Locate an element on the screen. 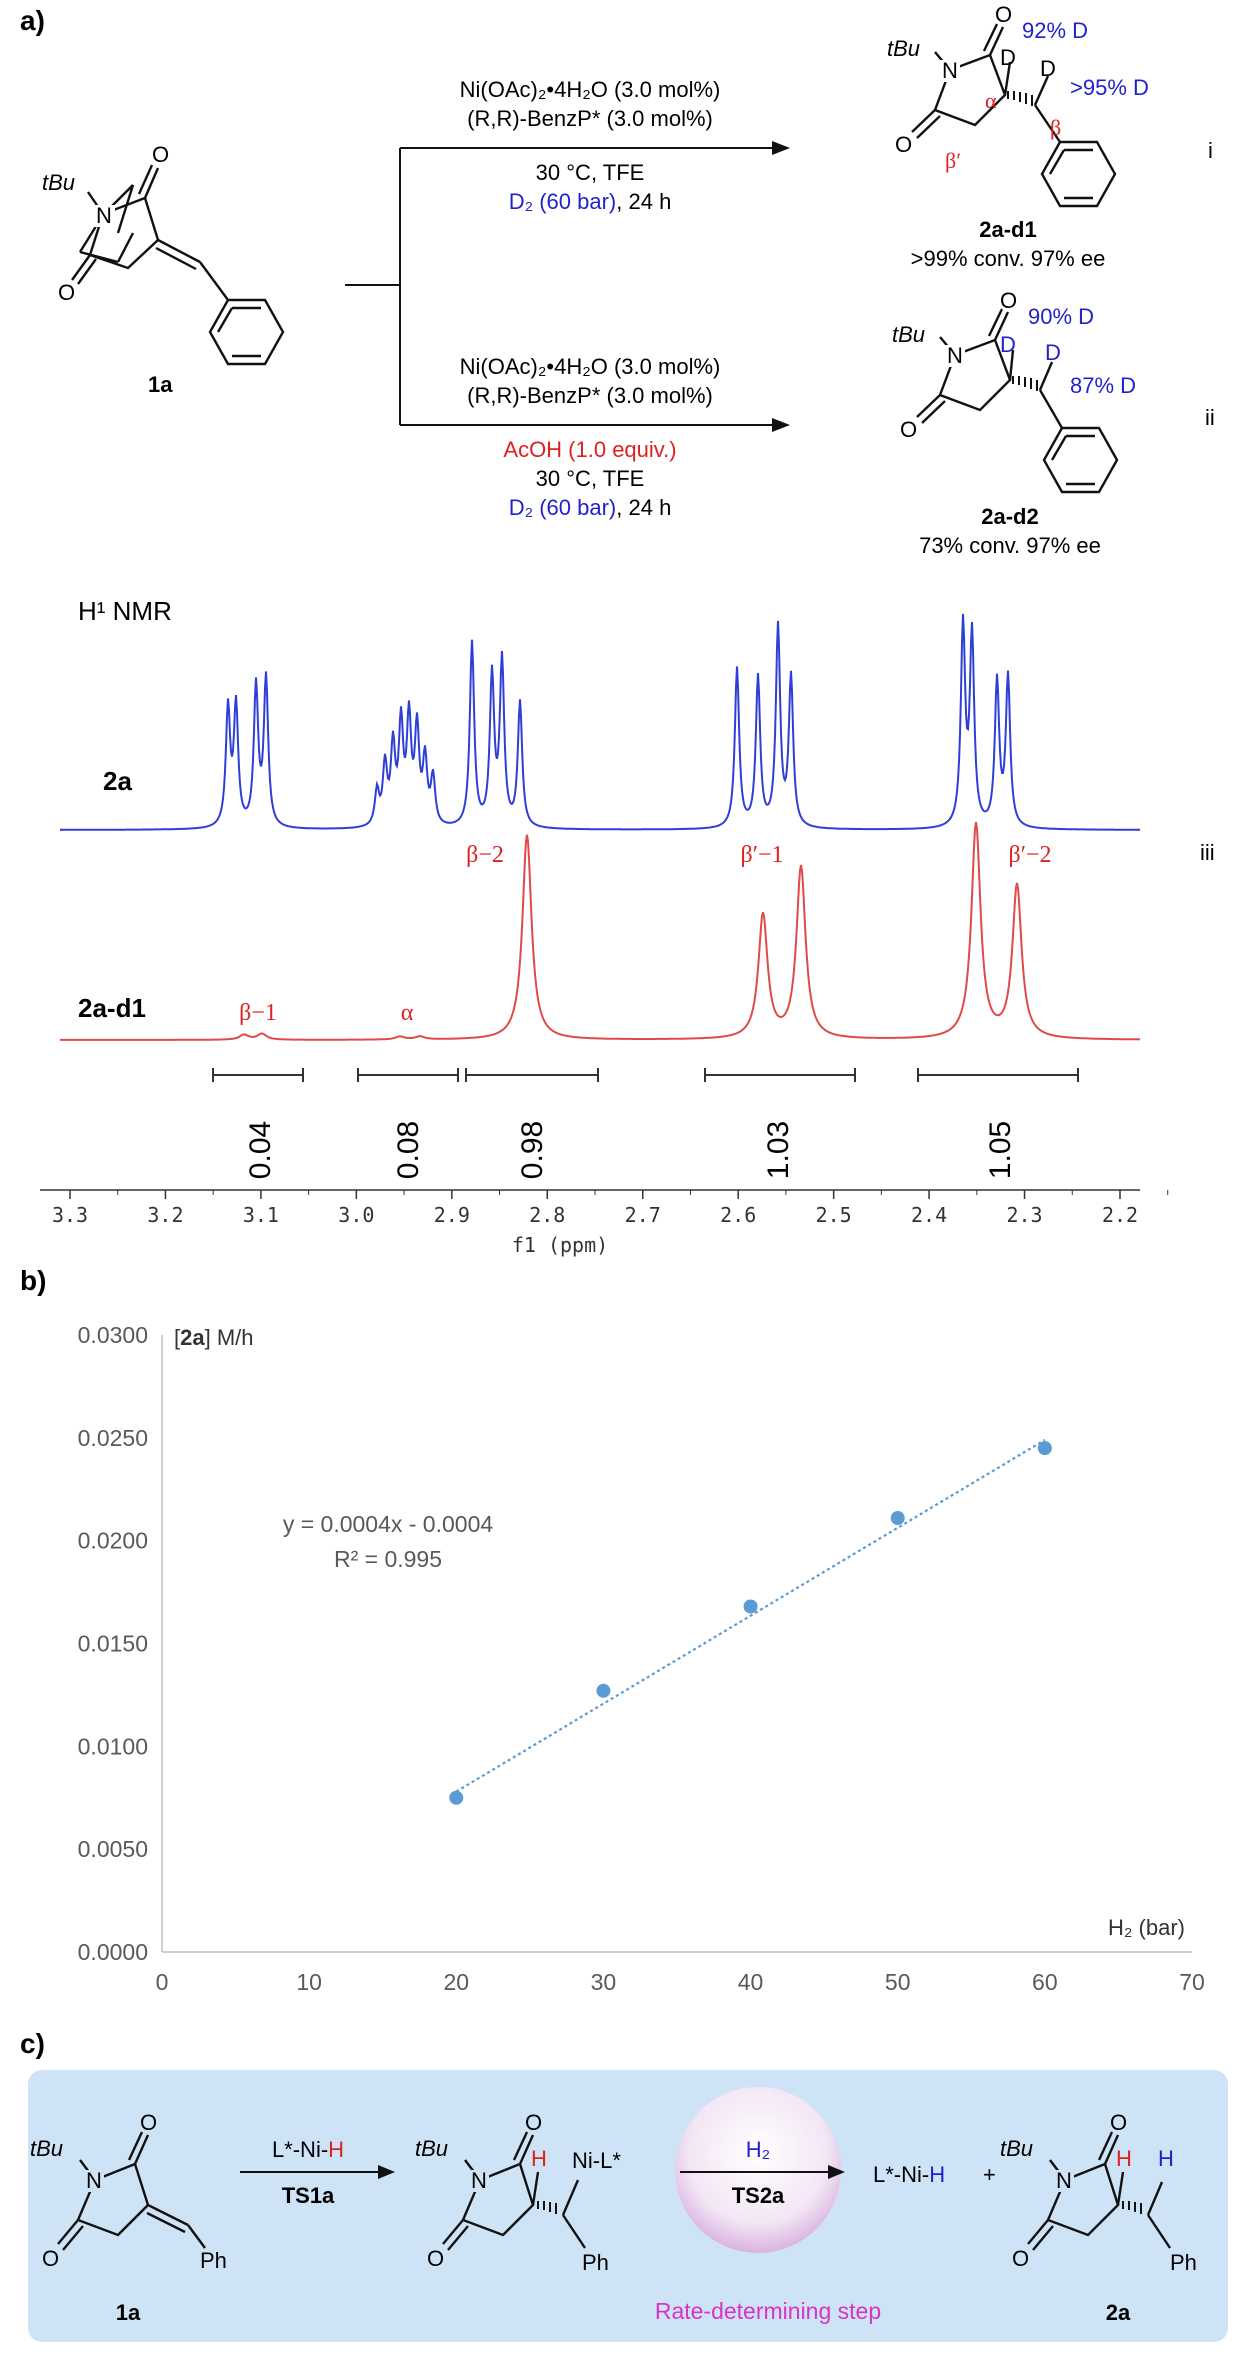 The height and width of the screenshot is (2353, 1255). molecule-1a is located at coordinates (178, 265).